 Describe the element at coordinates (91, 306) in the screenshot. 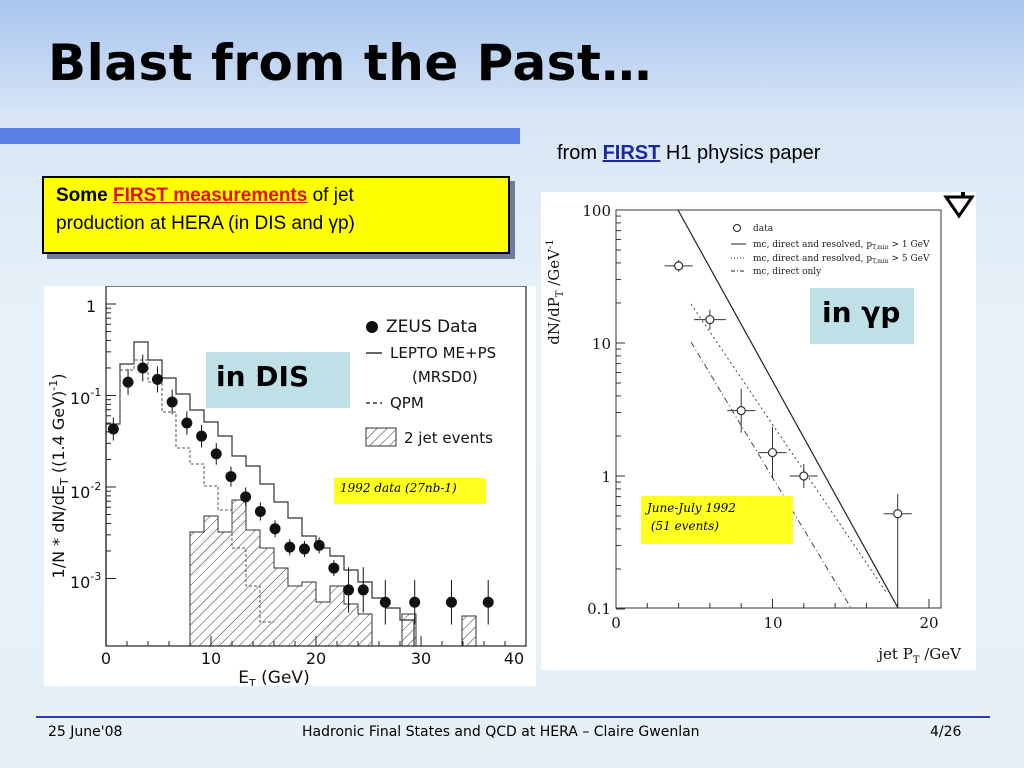

I see `zeus-y-tick-label: 1` at that location.